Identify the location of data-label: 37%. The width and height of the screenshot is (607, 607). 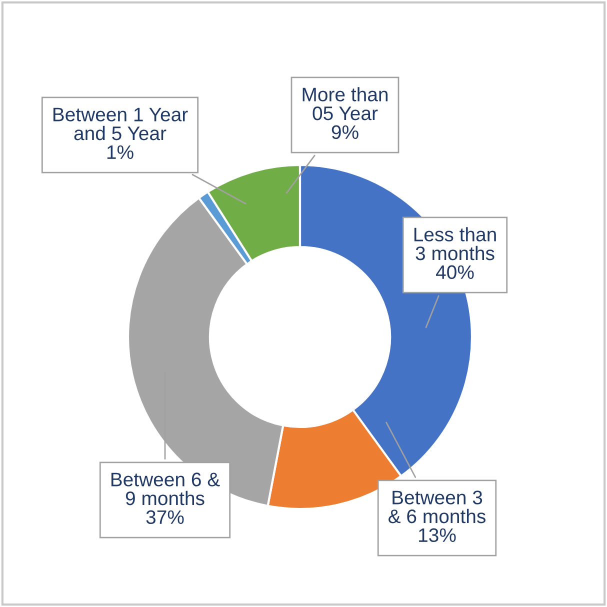
(165, 517).